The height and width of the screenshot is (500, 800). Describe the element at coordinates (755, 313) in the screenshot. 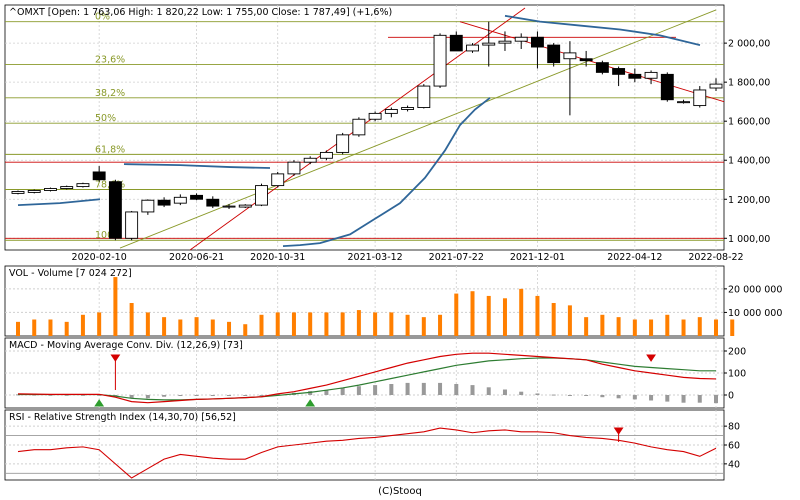

I see `volume-tick-label: 10 000 000` at that location.